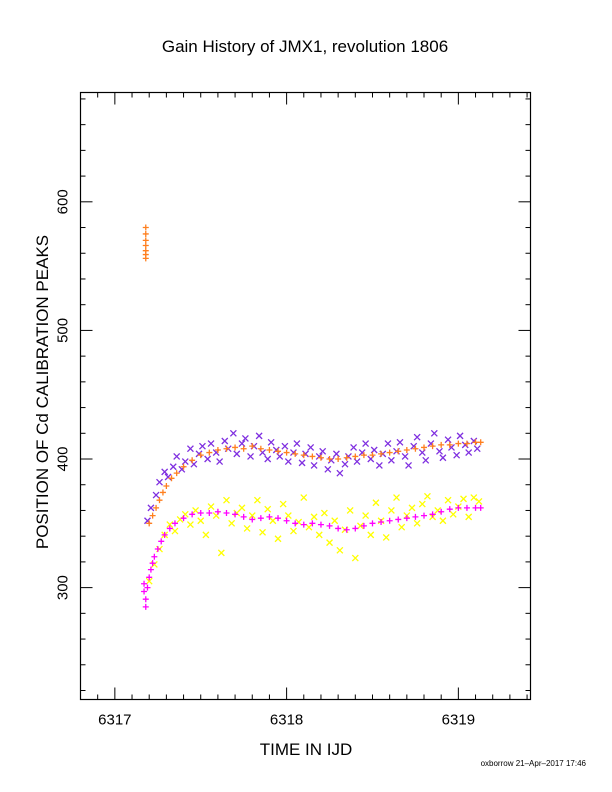 This screenshot has height=792, width=612. What do you see at coordinates (63, 587) in the screenshot?
I see `y-tick-label: 300` at bounding box center [63, 587].